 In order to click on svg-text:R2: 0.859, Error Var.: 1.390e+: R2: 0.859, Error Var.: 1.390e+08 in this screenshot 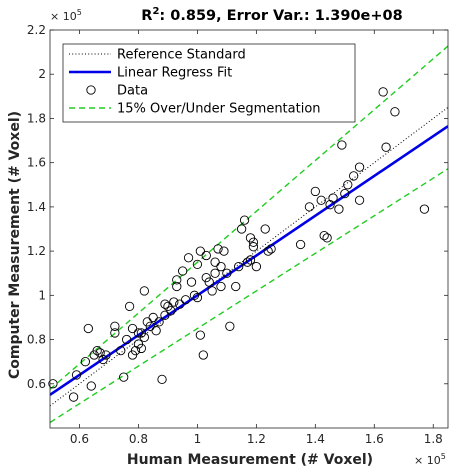, I will do `click(271, 15)`.